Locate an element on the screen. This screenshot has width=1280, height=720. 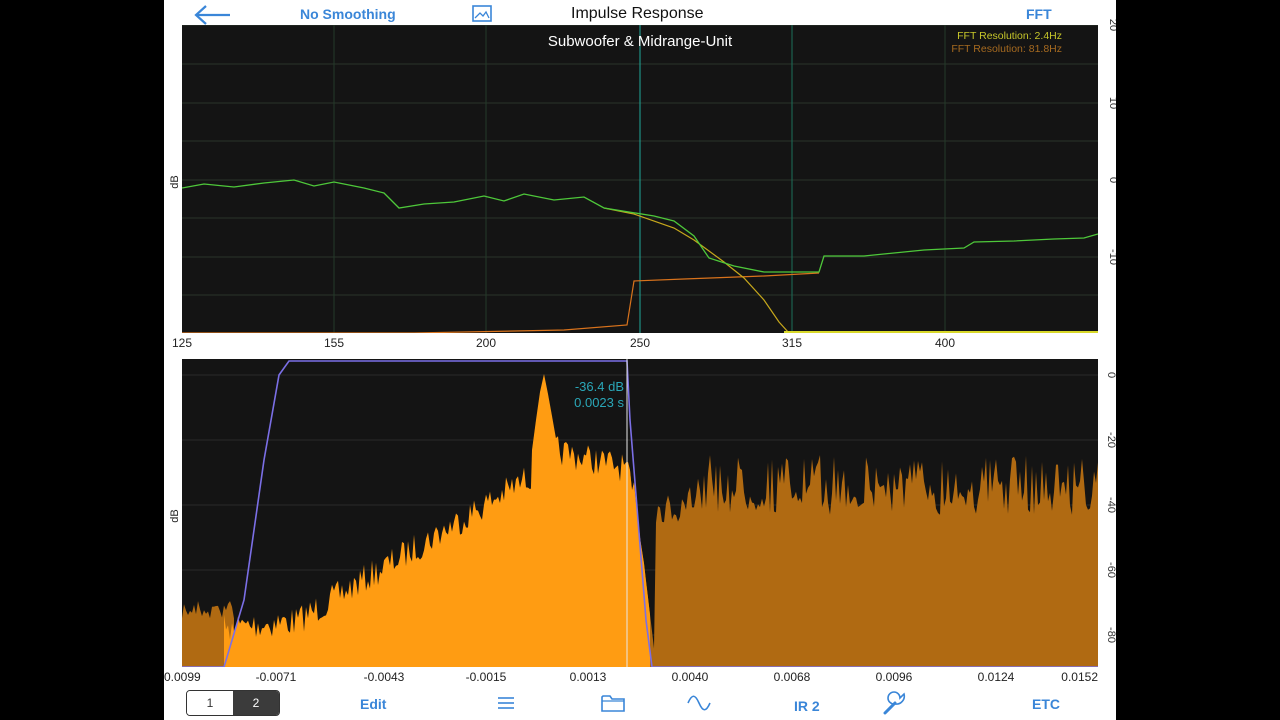
fft-resolution-1: FFT Resolution: 2.4Hz is located at coordinates (1009, 36).